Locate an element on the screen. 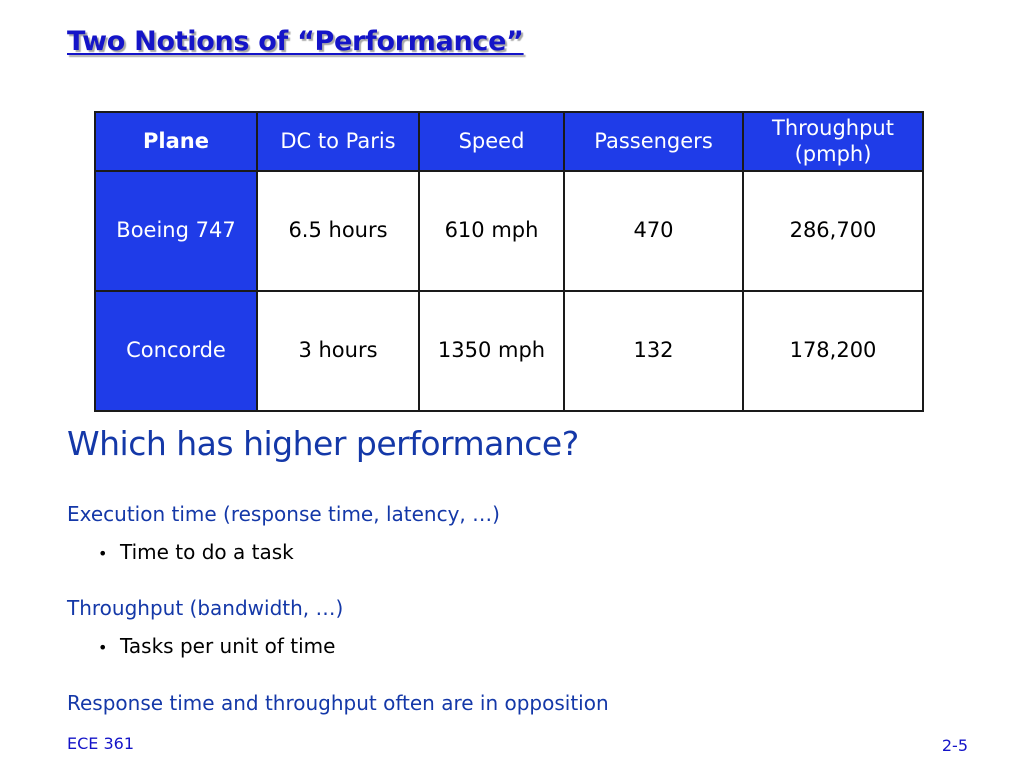  footer-page-number: 2-5 is located at coordinates (954, 745).